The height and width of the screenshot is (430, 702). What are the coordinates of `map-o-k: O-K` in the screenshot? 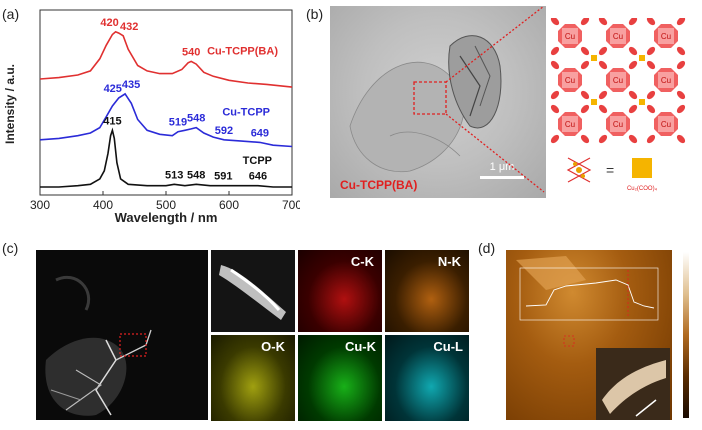 It's located at (253, 378).